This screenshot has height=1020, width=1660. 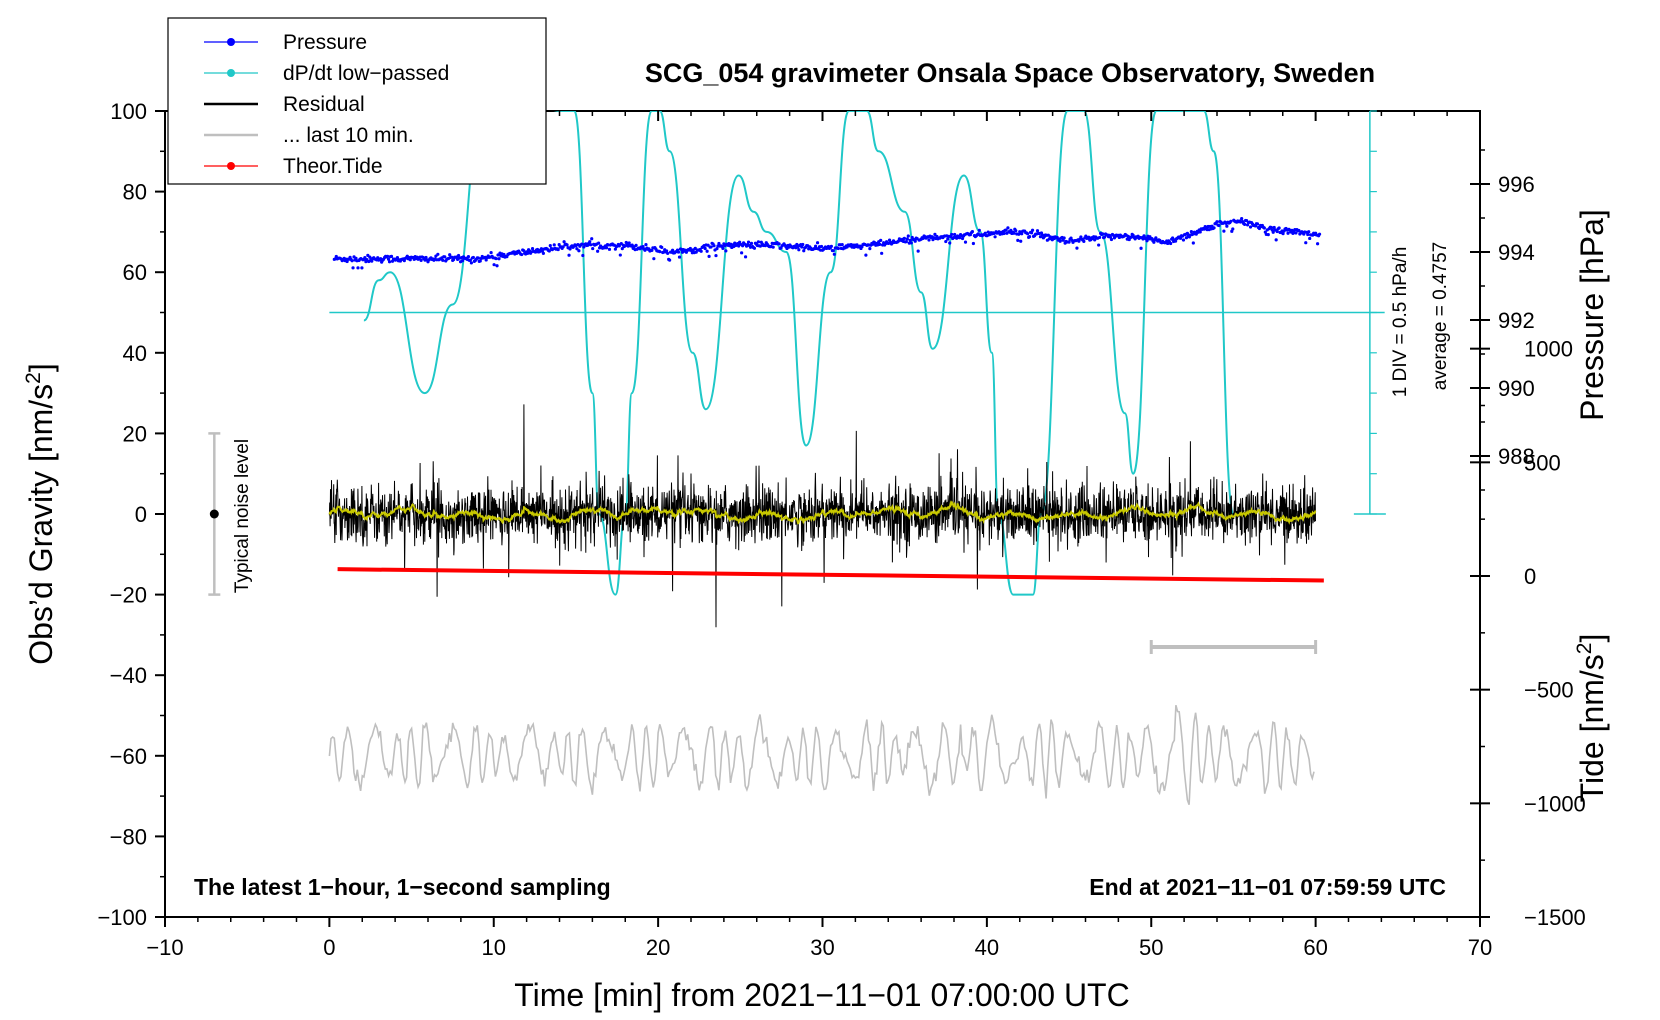 What do you see at coordinates (1528, 633) in the screenshot?
I see `tide-axis-ticks: −1500 −1000 −500 0 500 1000` at bounding box center [1528, 633].